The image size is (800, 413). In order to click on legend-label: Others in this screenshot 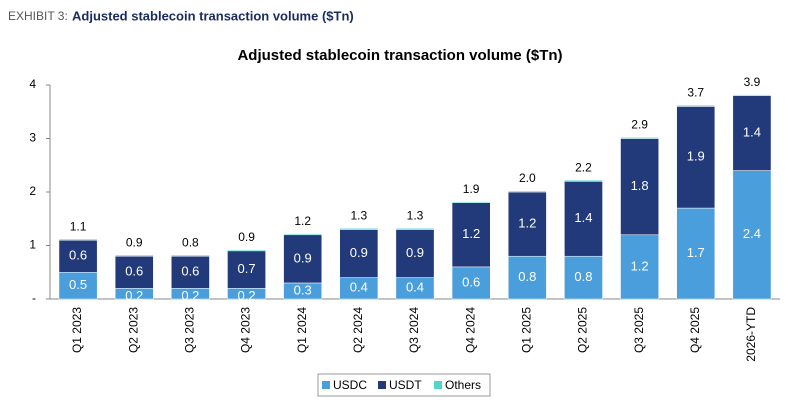, I will do `click(463, 385)`.